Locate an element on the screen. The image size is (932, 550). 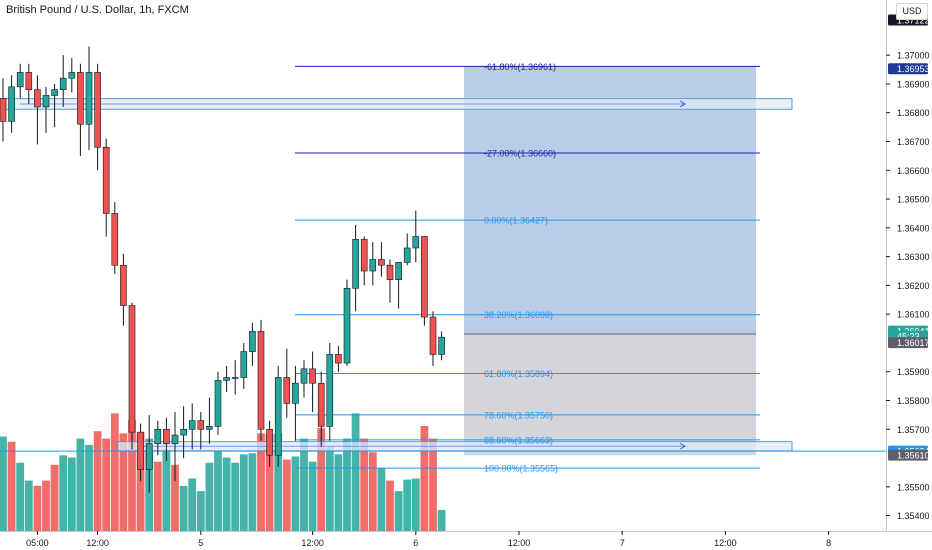
price-tag-background is located at coordinates (908, 343).